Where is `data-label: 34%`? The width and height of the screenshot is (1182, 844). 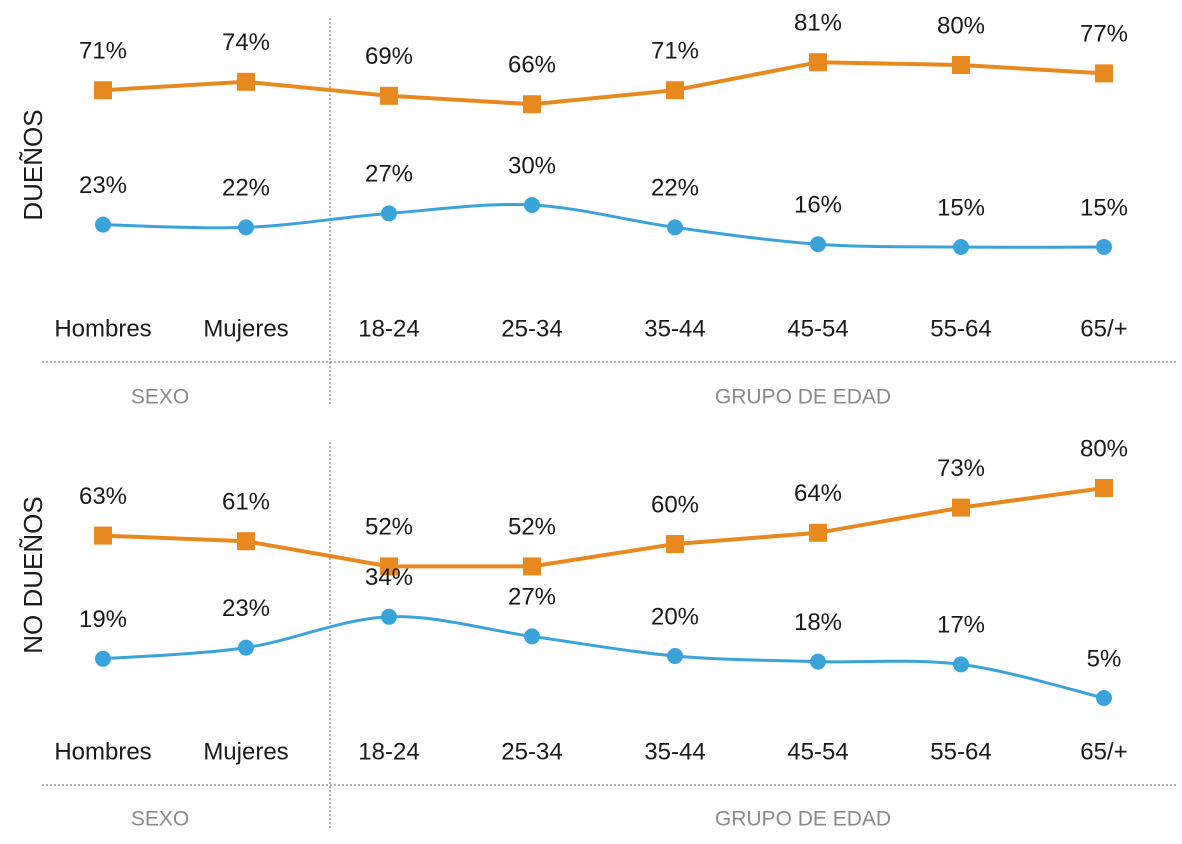
data-label: 34% is located at coordinates (389, 577).